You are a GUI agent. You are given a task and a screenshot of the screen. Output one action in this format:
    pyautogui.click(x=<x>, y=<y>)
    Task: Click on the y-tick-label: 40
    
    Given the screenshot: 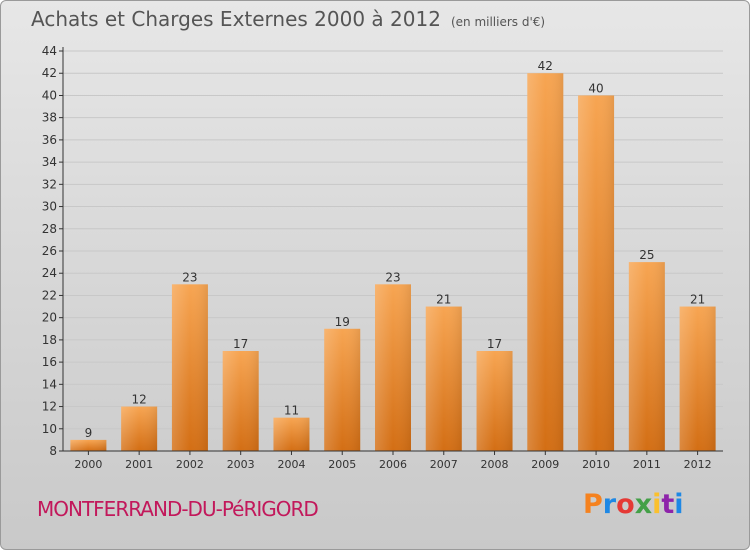 What is the action you would take?
    pyautogui.click(x=49, y=95)
    